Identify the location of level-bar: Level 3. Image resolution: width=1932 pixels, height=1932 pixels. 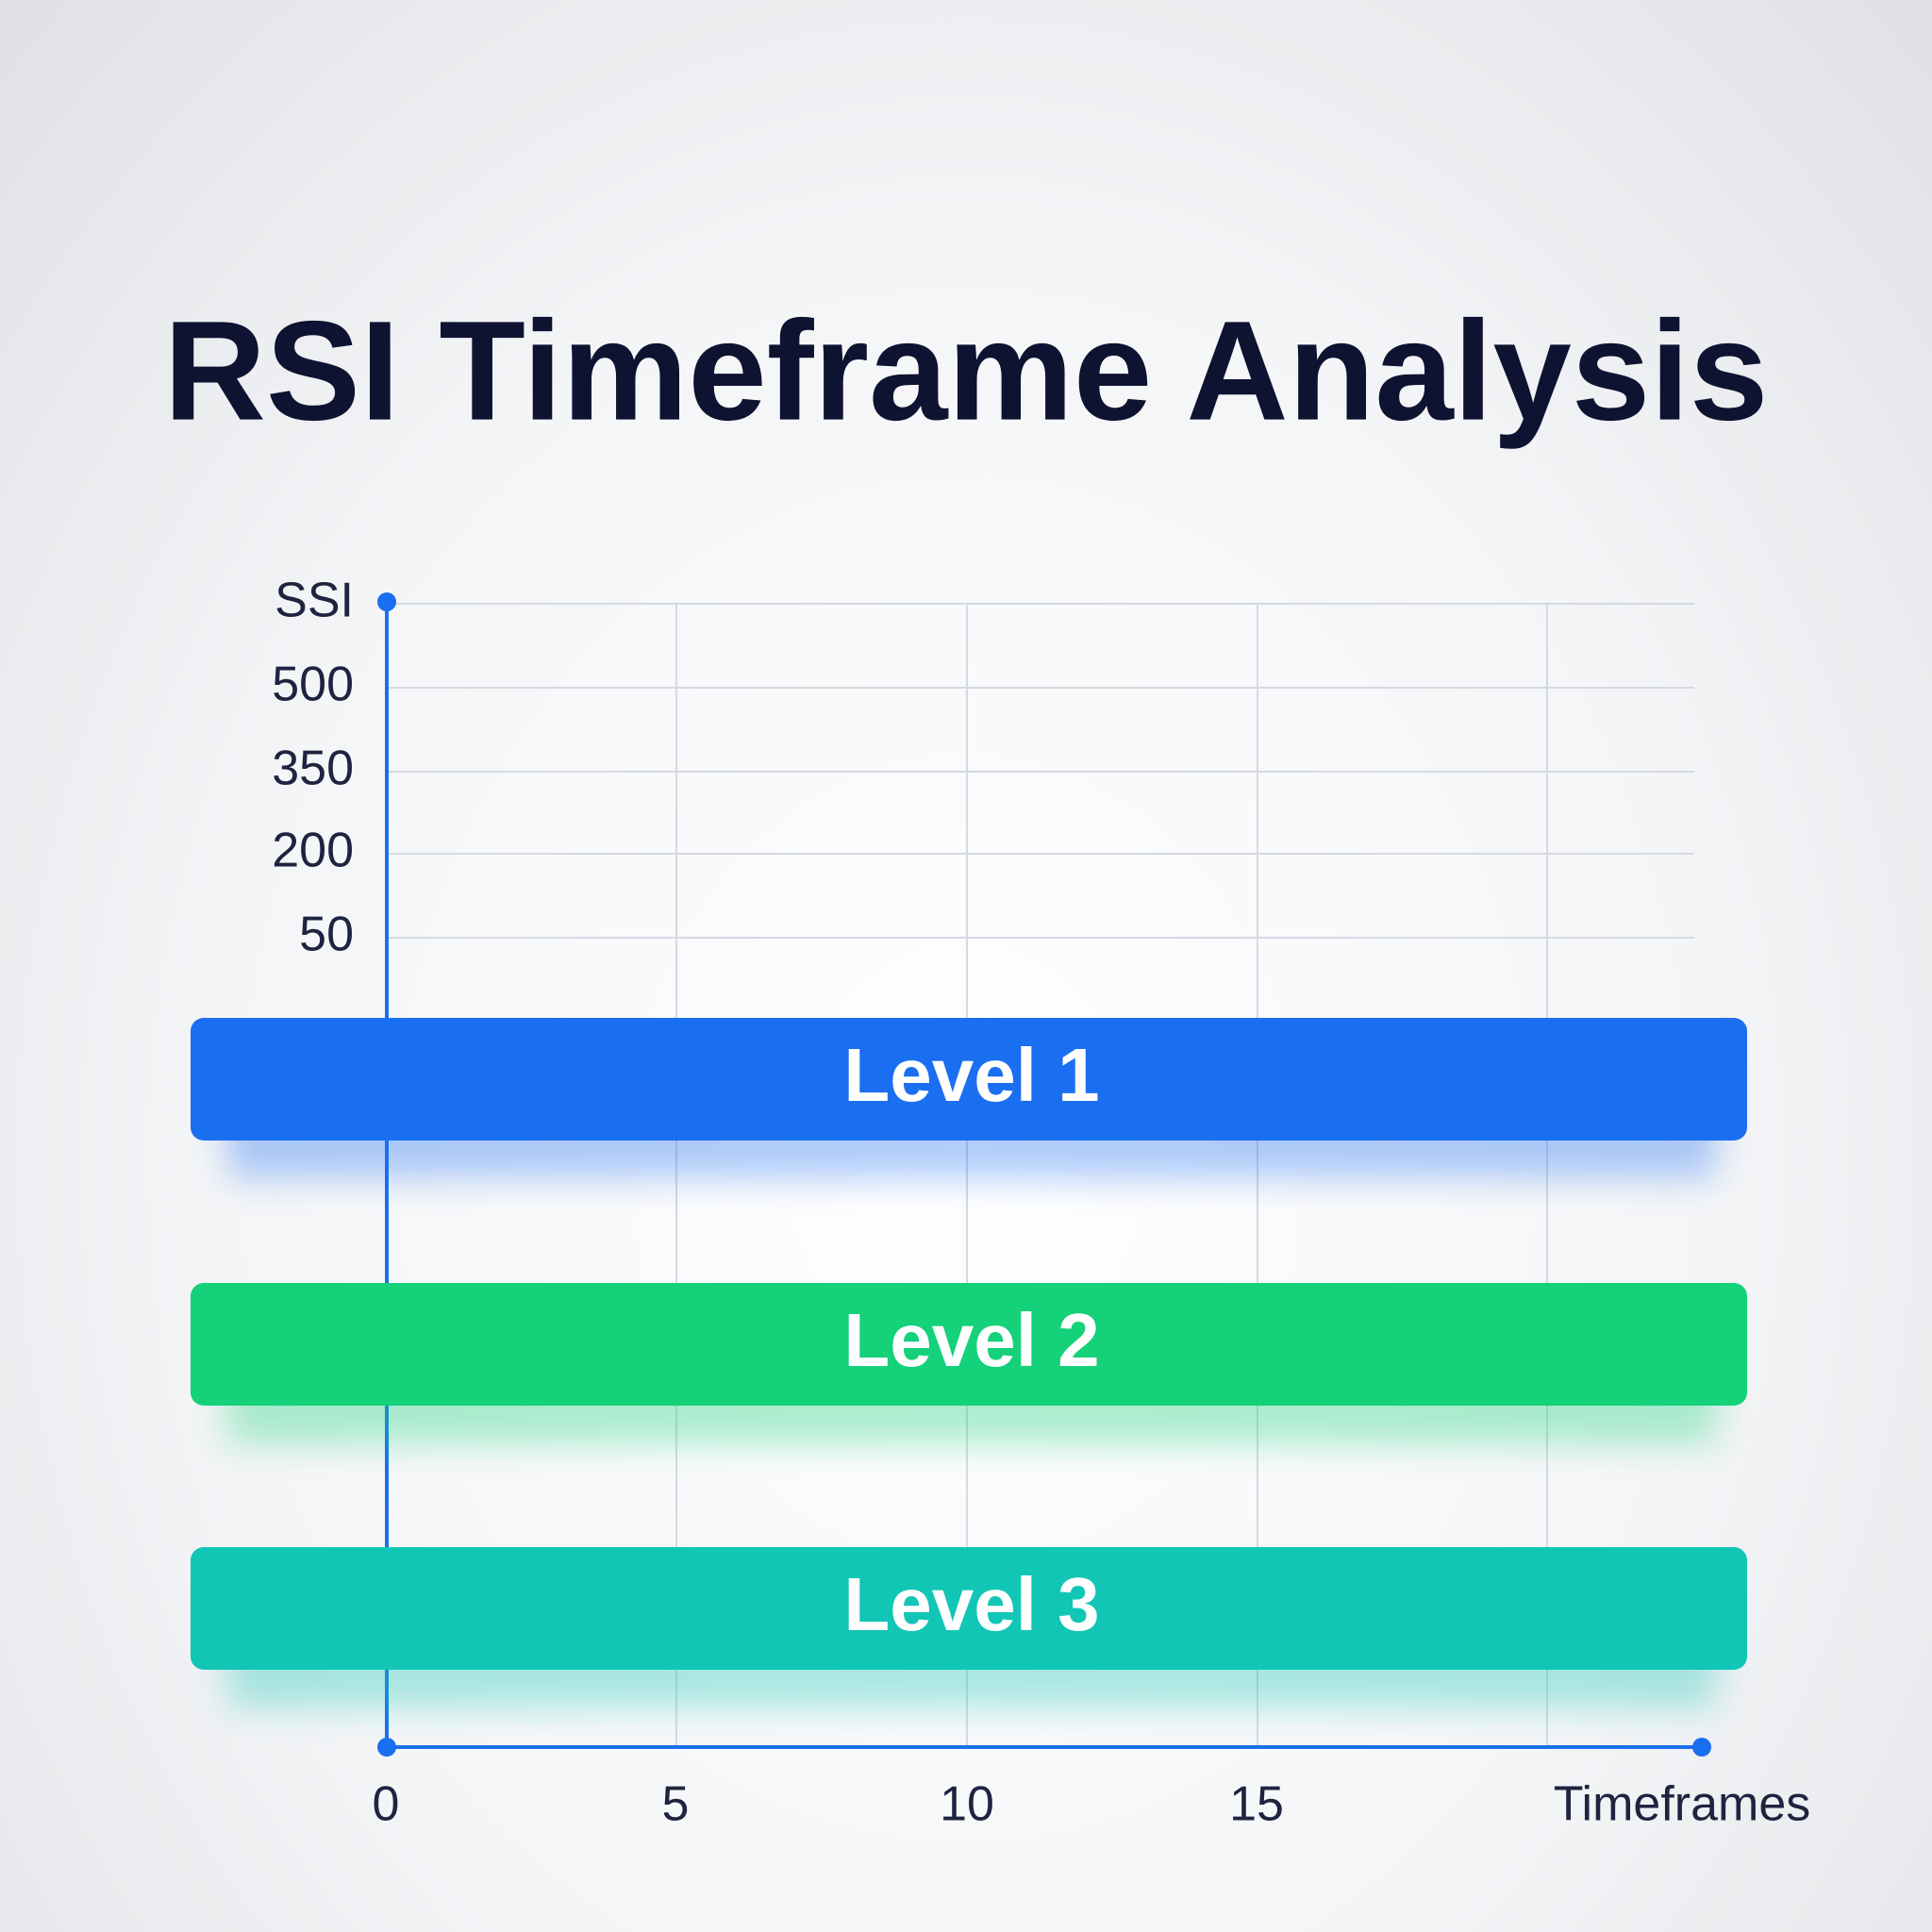
(969, 1627).